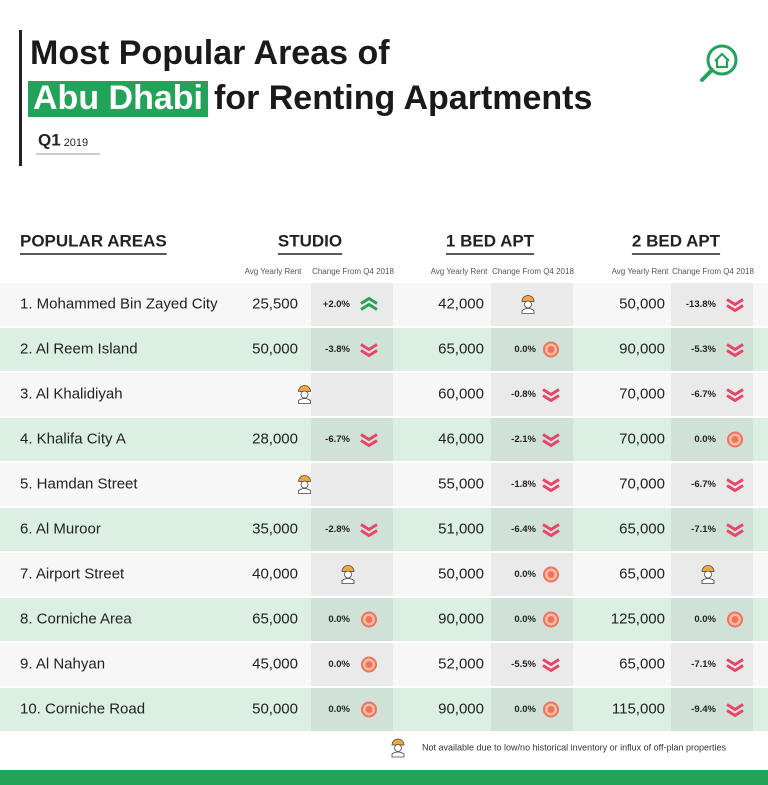  I want to click on area-name: 4. Khalifa City A, so click(73, 438).